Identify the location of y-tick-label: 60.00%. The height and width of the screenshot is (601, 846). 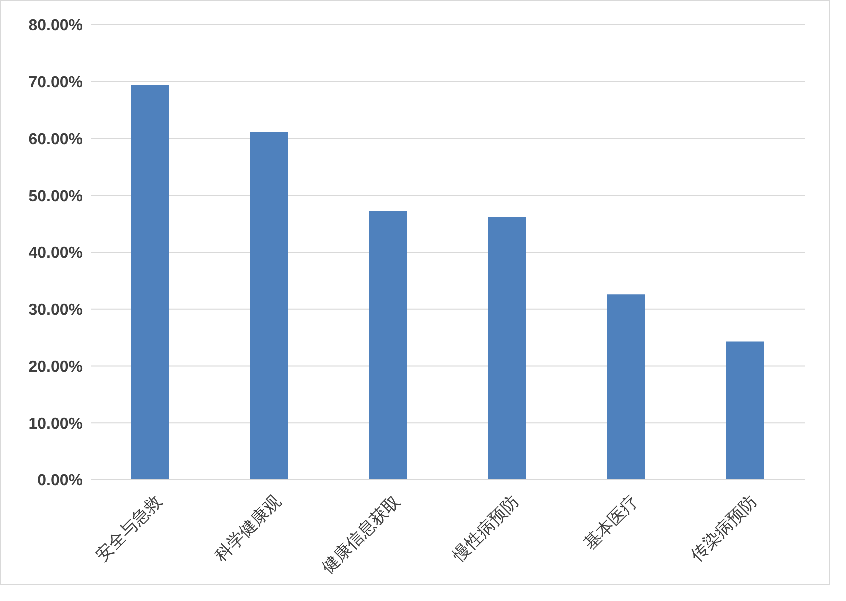
(55, 139).